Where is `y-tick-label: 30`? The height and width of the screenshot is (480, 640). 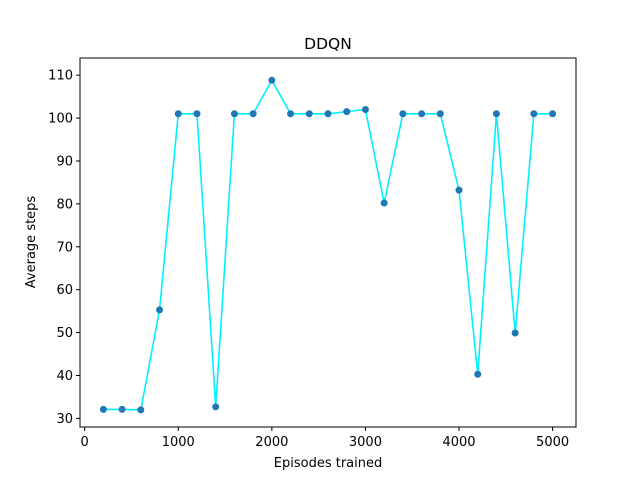
y-tick-label: 30 is located at coordinates (64, 419).